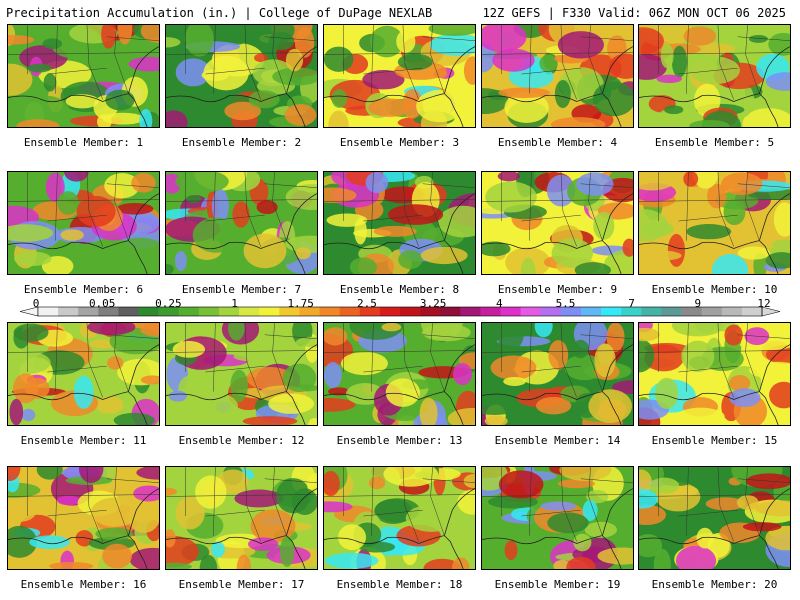 This screenshot has width=800, height=600. What do you see at coordinates (399, 584) in the screenshot?
I see `ensemble-member-label: Ensemble Member: 18` at bounding box center [399, 584].